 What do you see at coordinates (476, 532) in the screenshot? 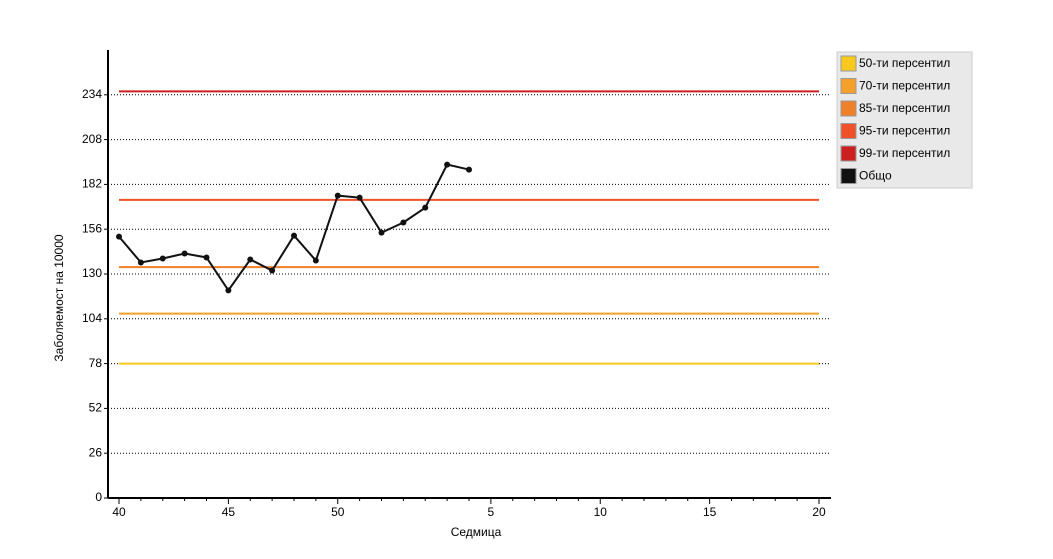
I see `x-axis-label: Седмица` at bounding box center [476, 532].